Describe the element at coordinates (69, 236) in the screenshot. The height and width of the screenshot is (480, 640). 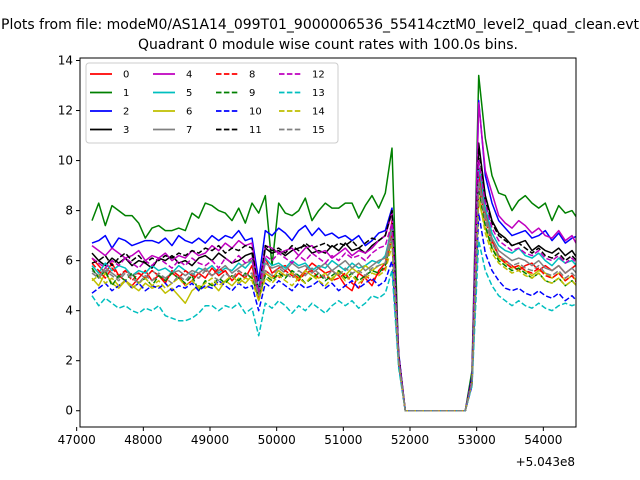
I see `y-axis: 0 2 4 6 8 10 12 14` at that location.